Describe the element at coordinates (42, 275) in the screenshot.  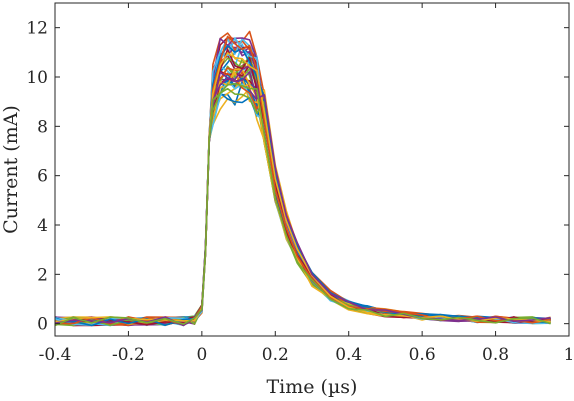
I see `y-tick-label: 2` at that location.